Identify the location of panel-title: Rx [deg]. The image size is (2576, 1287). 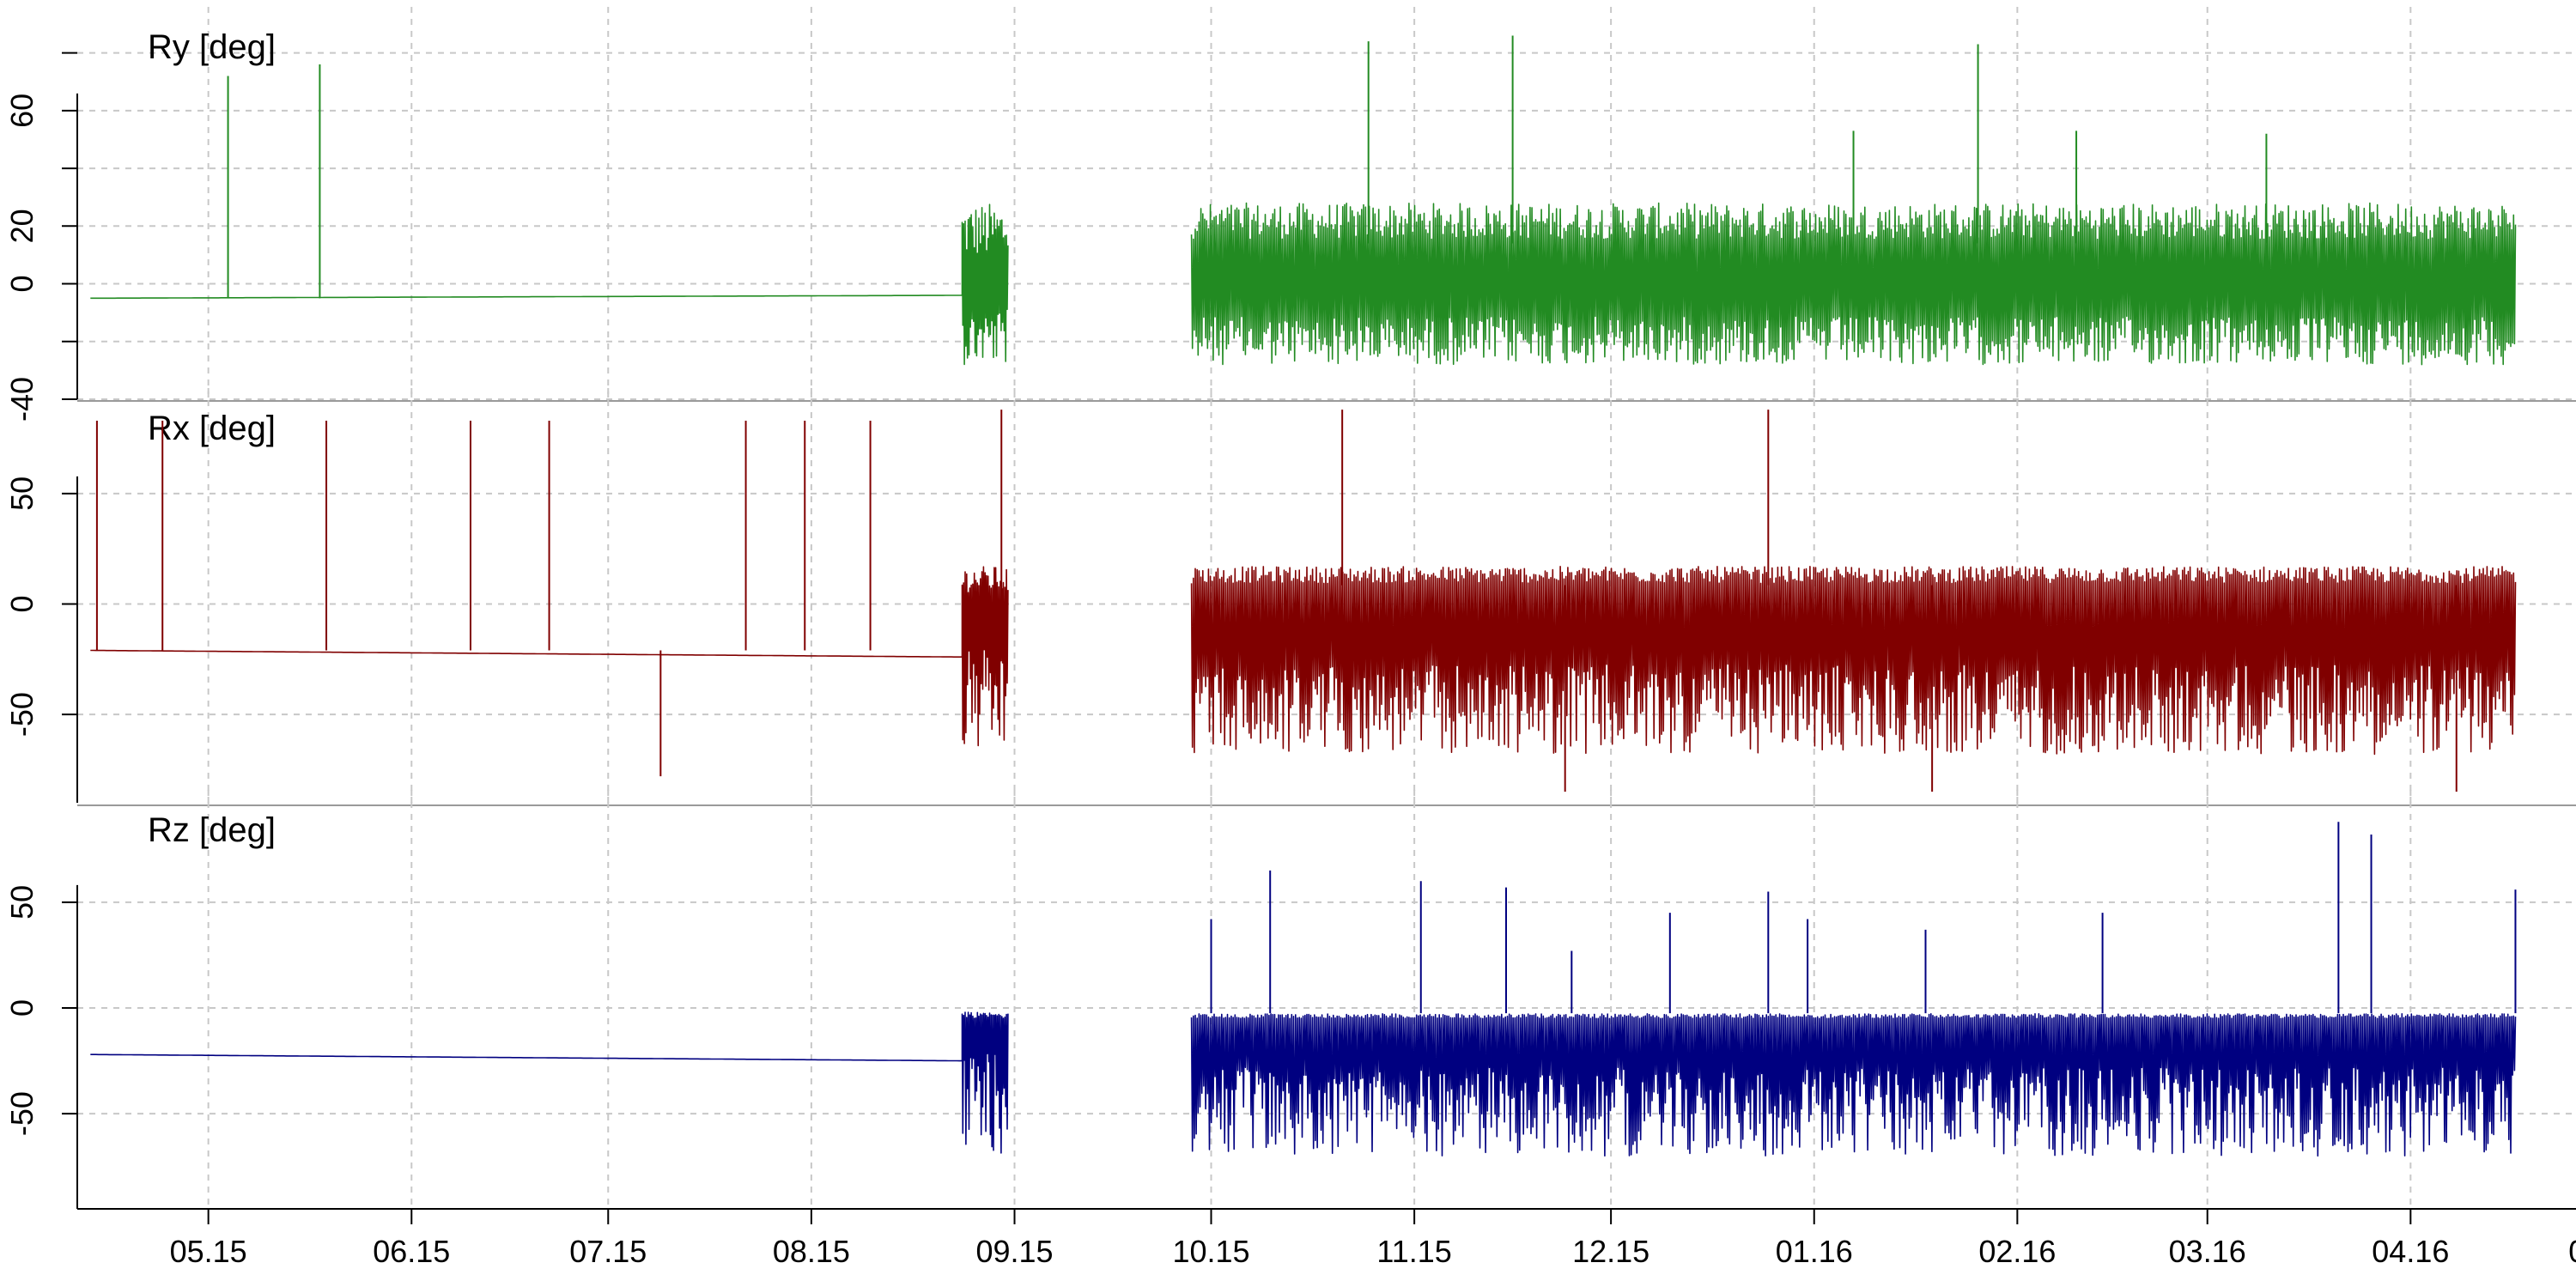
(212, 428).